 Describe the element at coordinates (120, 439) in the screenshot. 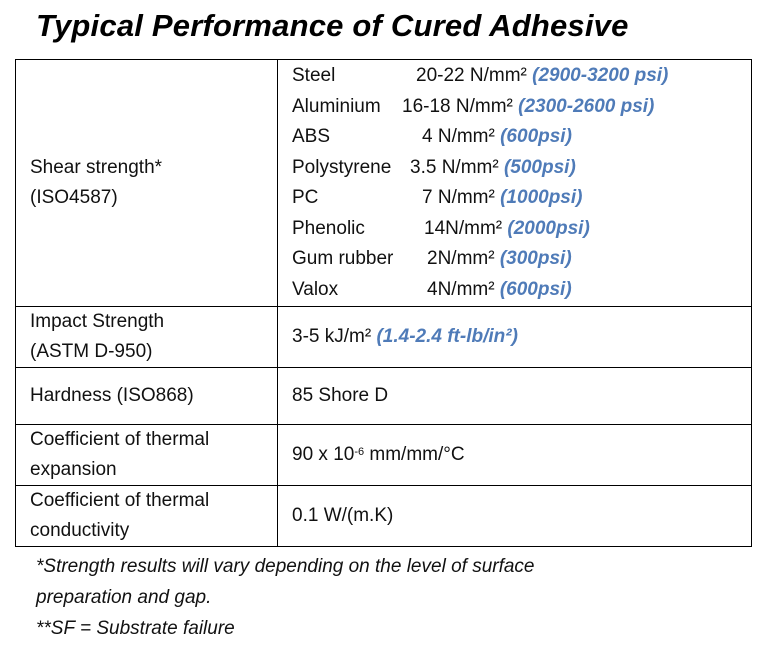

I see `expansion-label: Coefficient of thermal` at that location.